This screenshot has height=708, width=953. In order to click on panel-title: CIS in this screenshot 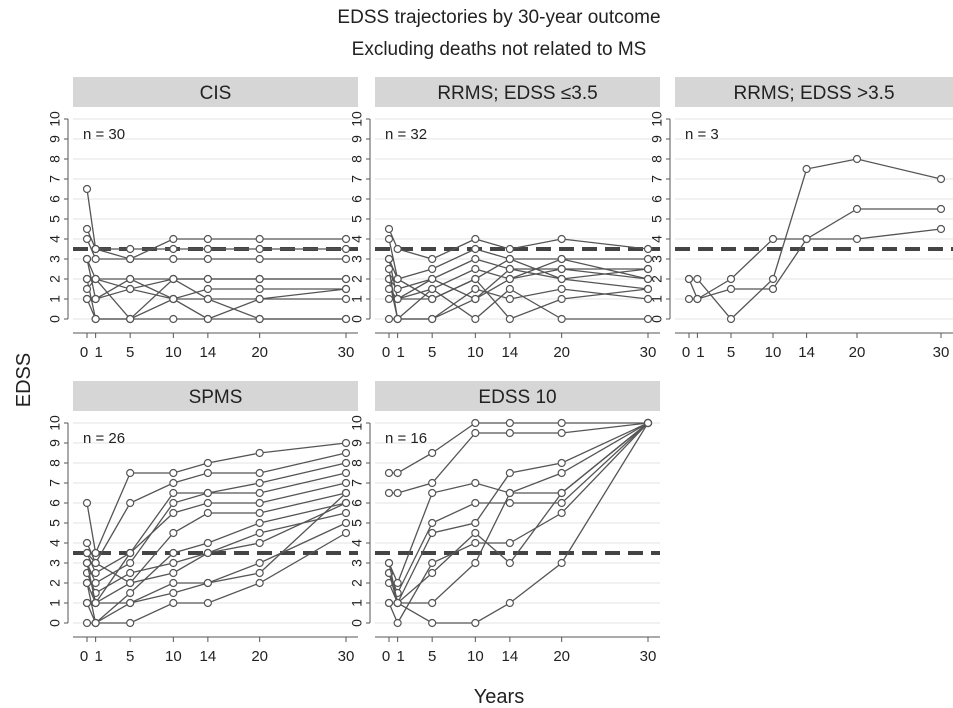, I will do `click(216, 93)`.